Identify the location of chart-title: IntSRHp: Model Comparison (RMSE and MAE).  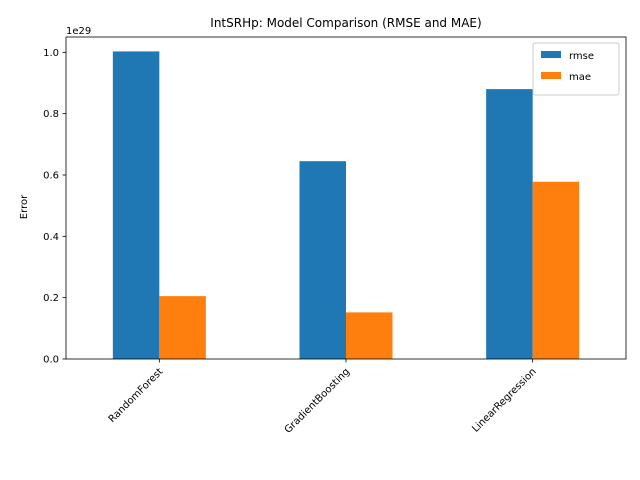
(345, 23).